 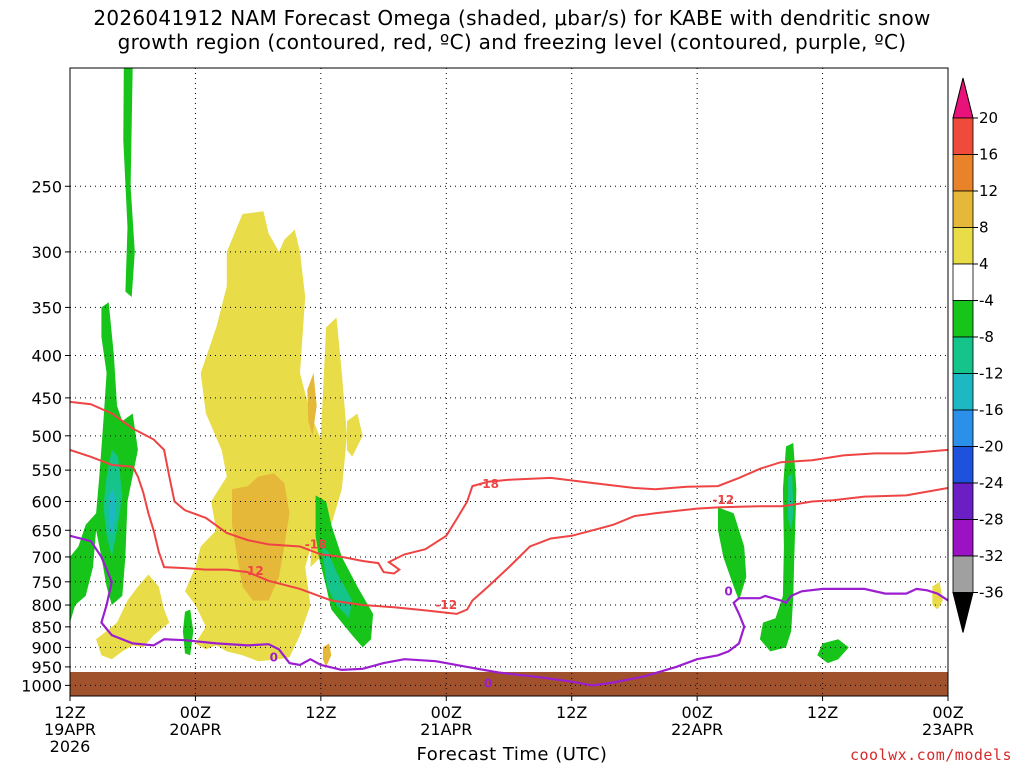 What do you see at coordinates (46, 252) in the screenshot?
I see `y-tick-label: 300` at bounding box center [46, 252].